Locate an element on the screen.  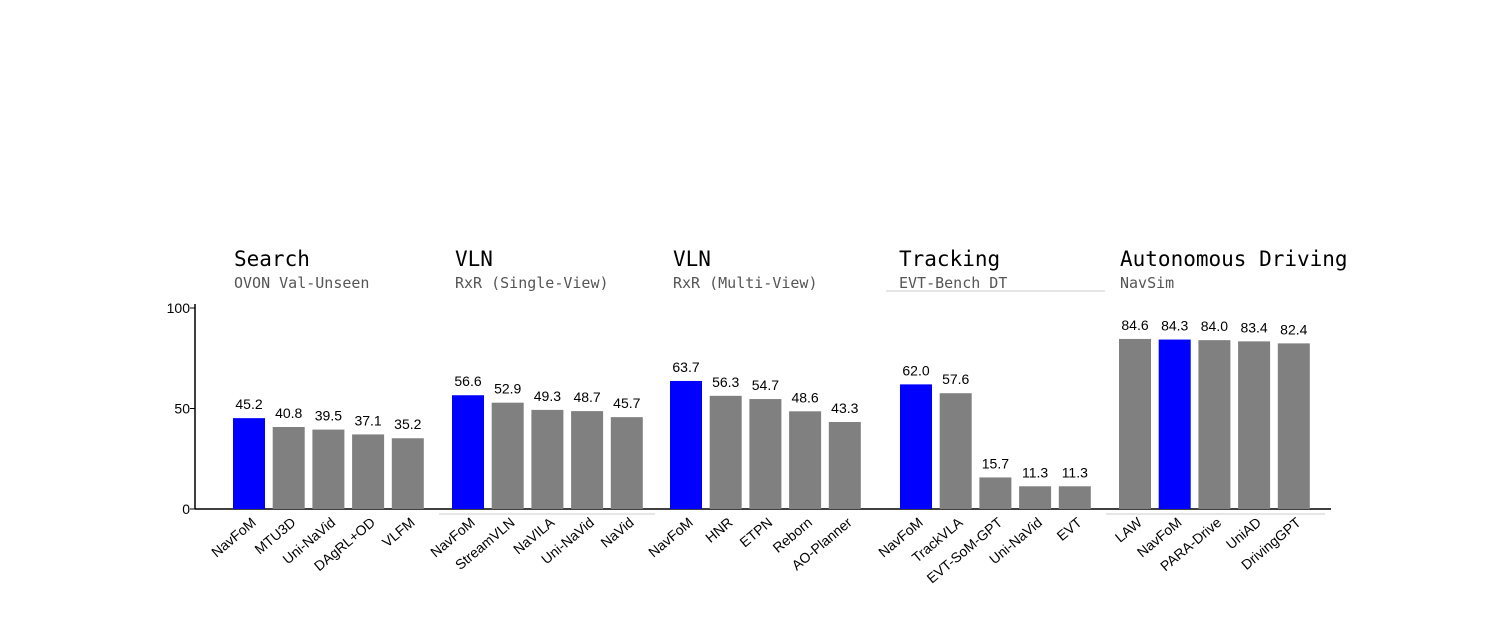
y-tick-label: 100 is located at coordinates (179, 308).